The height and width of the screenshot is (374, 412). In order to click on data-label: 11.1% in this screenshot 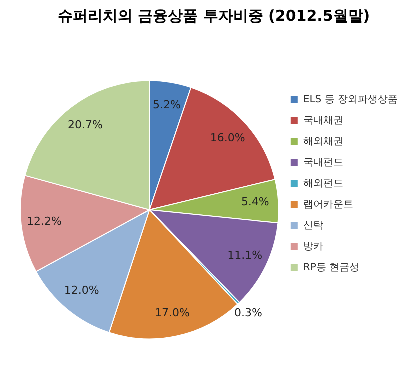, I will do `click(245, 255)`.